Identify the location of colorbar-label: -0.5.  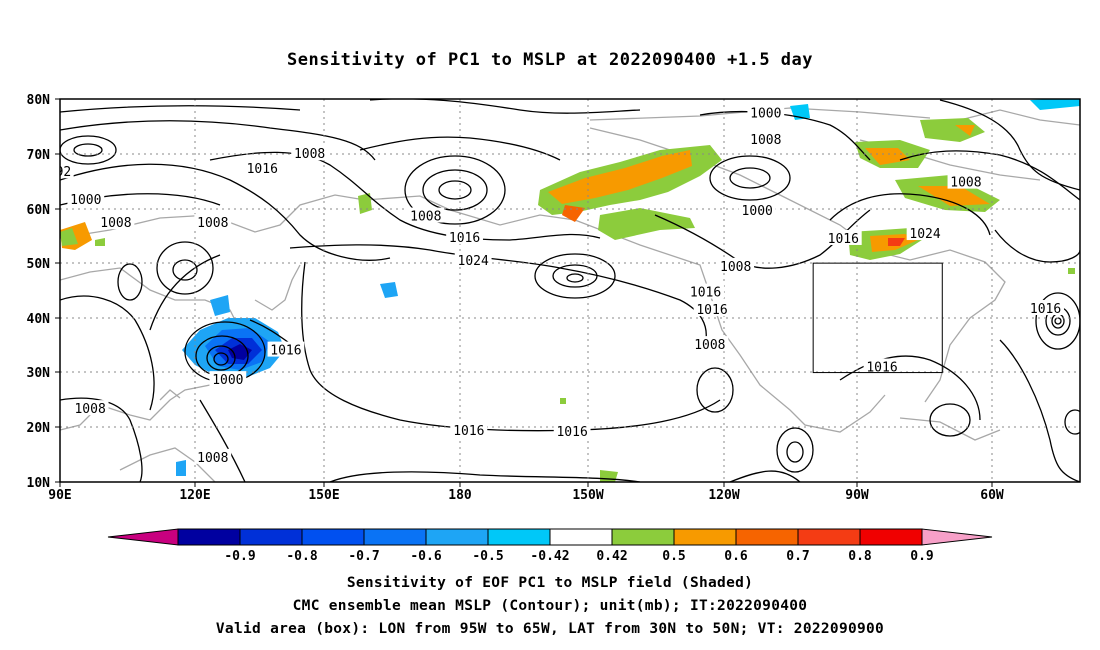
(487, 556).